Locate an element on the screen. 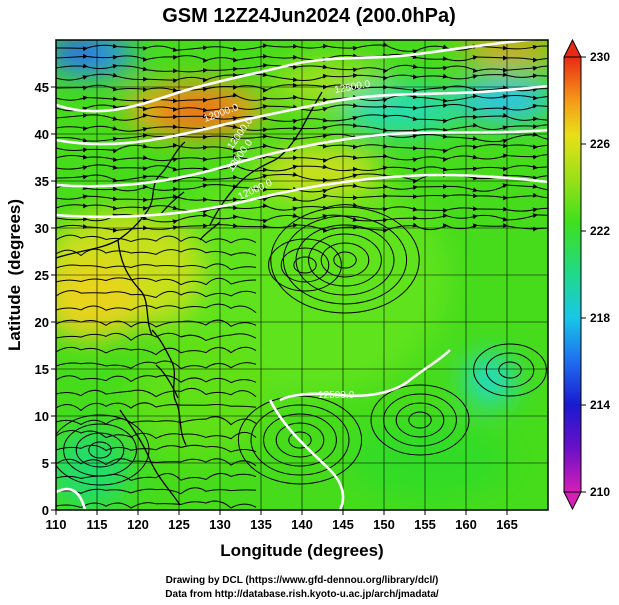 This screenshot has width=619, height=605. colorbar-gradient is located at coordinates (572, 274).